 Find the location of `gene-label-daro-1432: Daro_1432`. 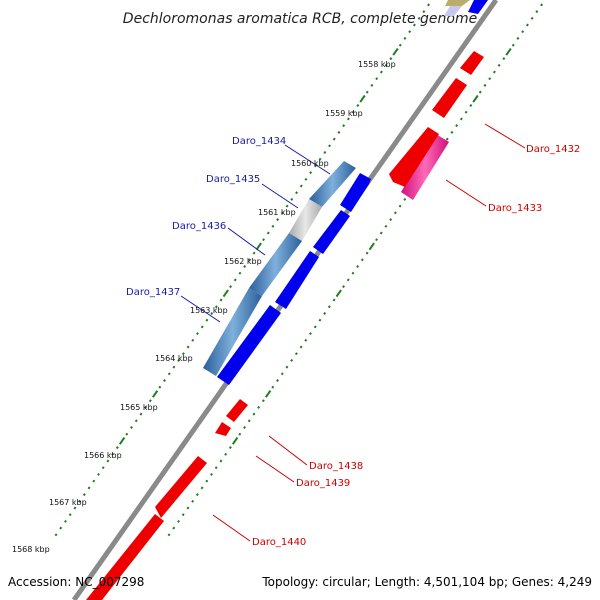

gene-label-daro-1432: Daro_1432 is located at coordinates (553, 149).